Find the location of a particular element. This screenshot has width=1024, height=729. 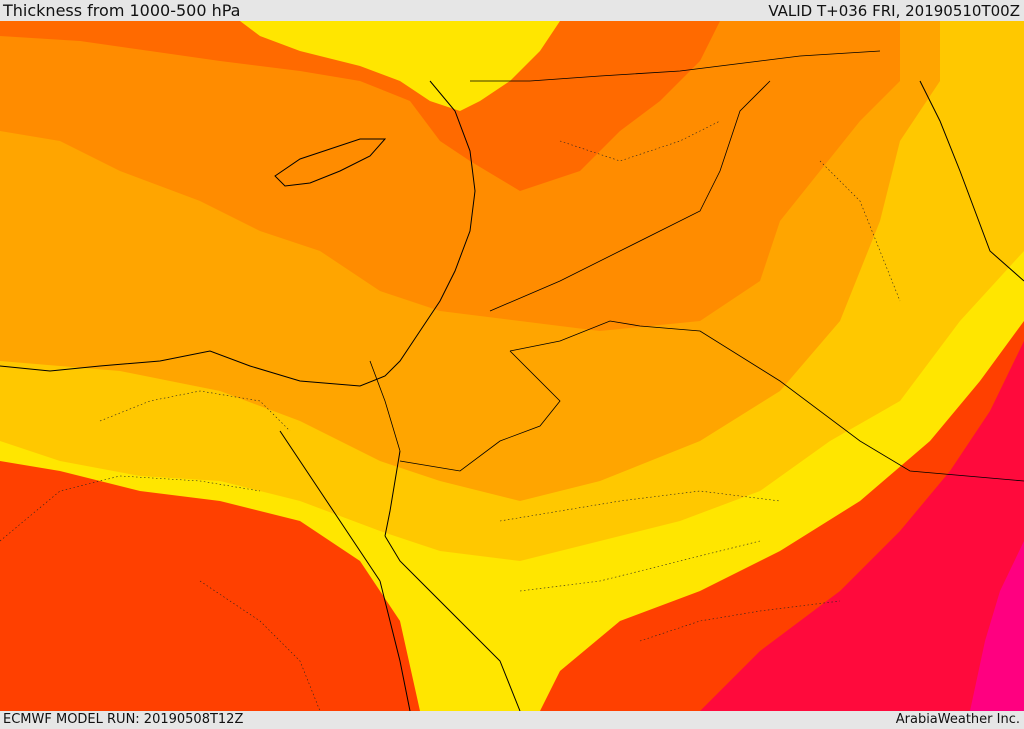

border-egypt-saudi is located at coordinates (480, 411).